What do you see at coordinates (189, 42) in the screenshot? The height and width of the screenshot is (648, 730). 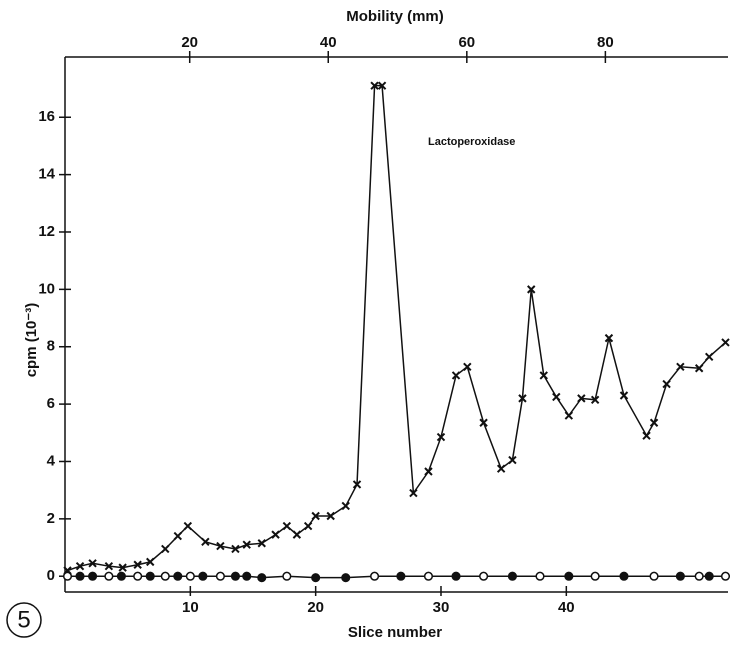 I see `x2-tick-label: 20` at bounding box center [189, 42].